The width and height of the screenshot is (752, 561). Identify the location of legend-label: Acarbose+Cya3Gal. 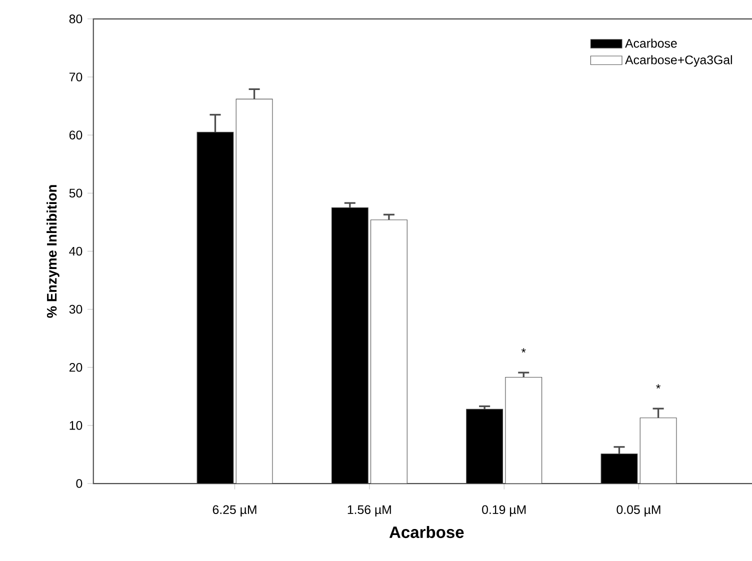
(678, 61).